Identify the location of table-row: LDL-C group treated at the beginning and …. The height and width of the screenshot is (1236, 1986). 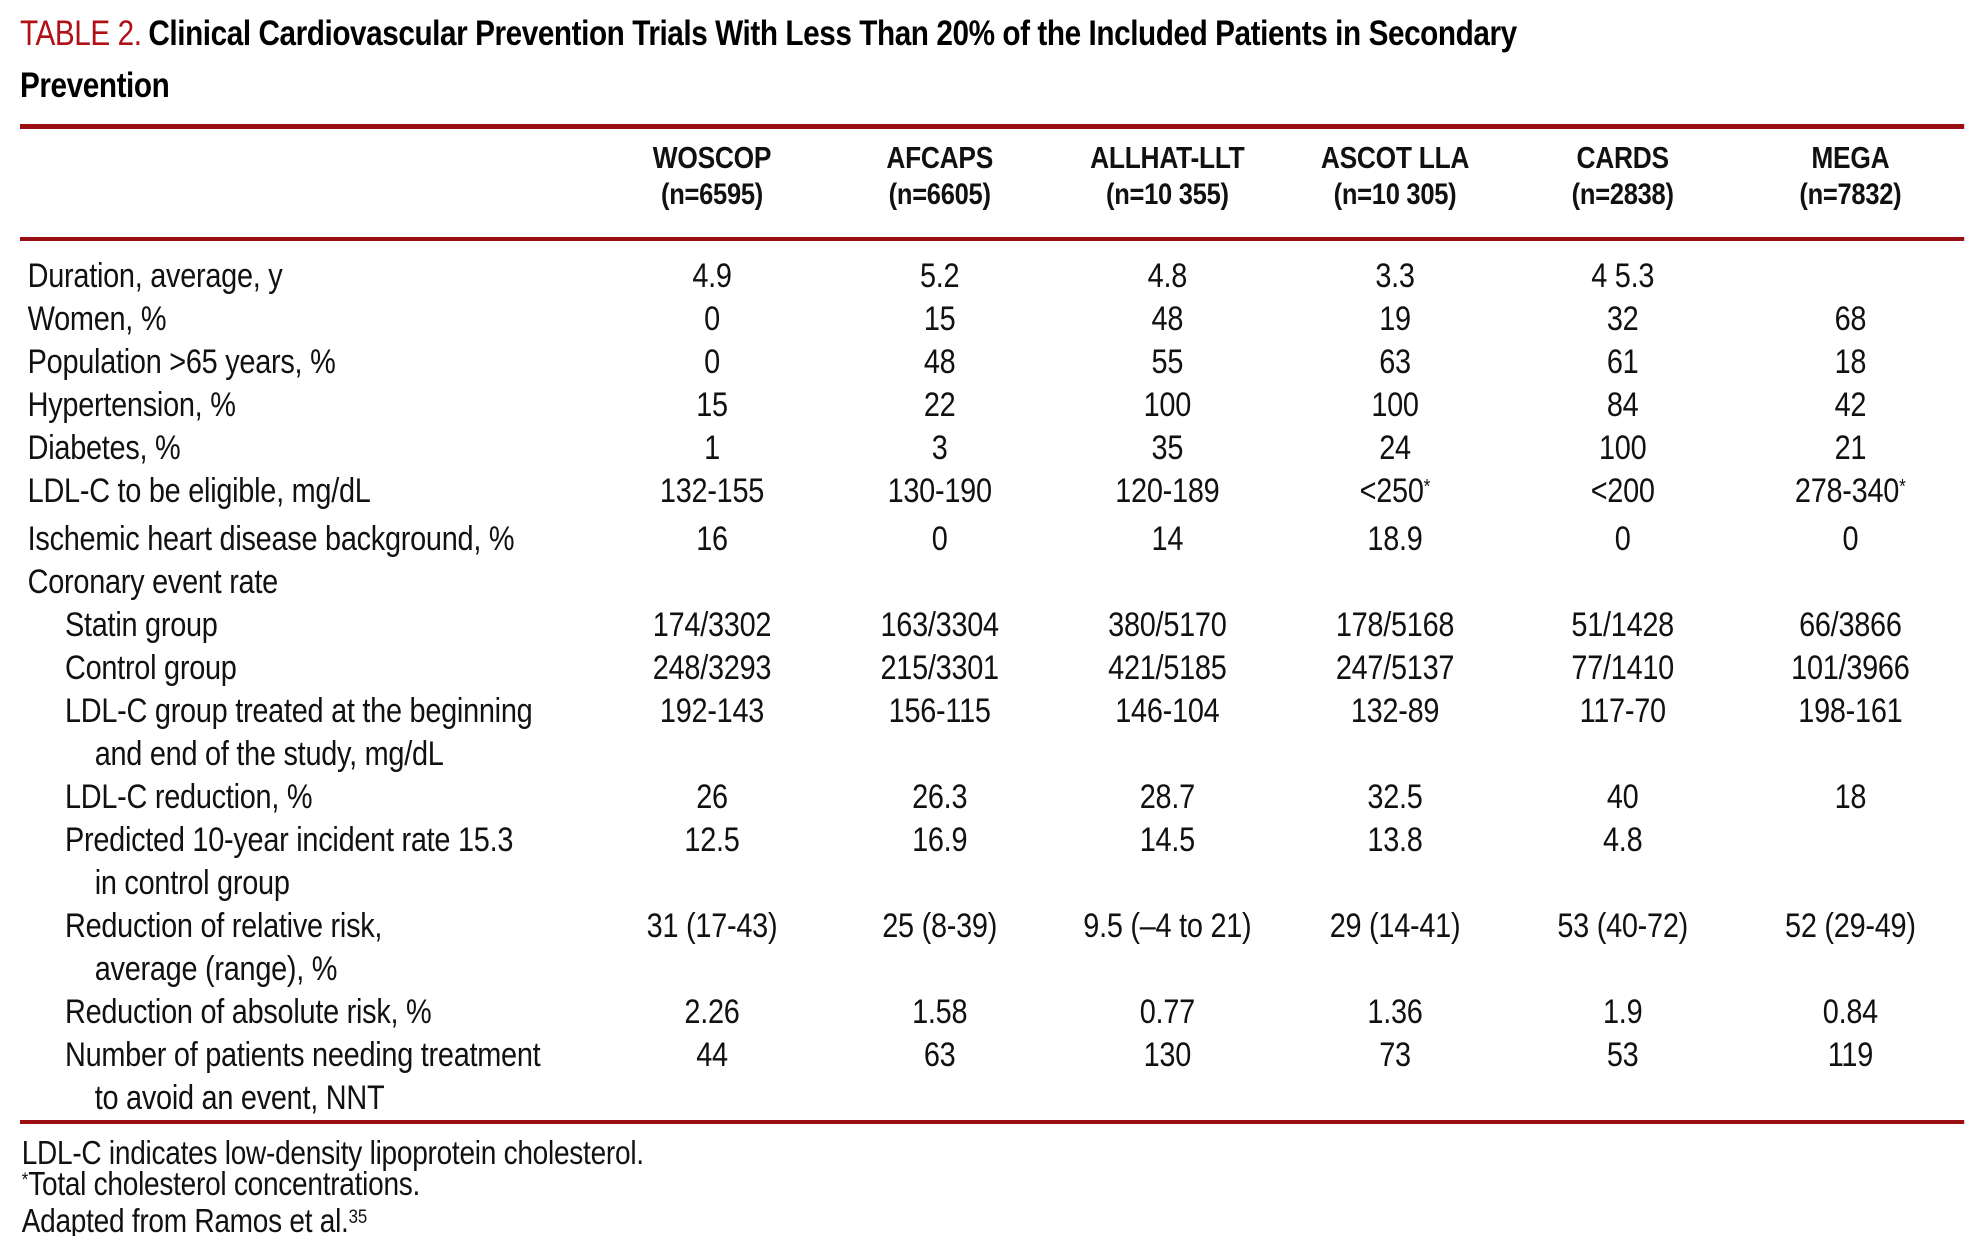
(992, 733).